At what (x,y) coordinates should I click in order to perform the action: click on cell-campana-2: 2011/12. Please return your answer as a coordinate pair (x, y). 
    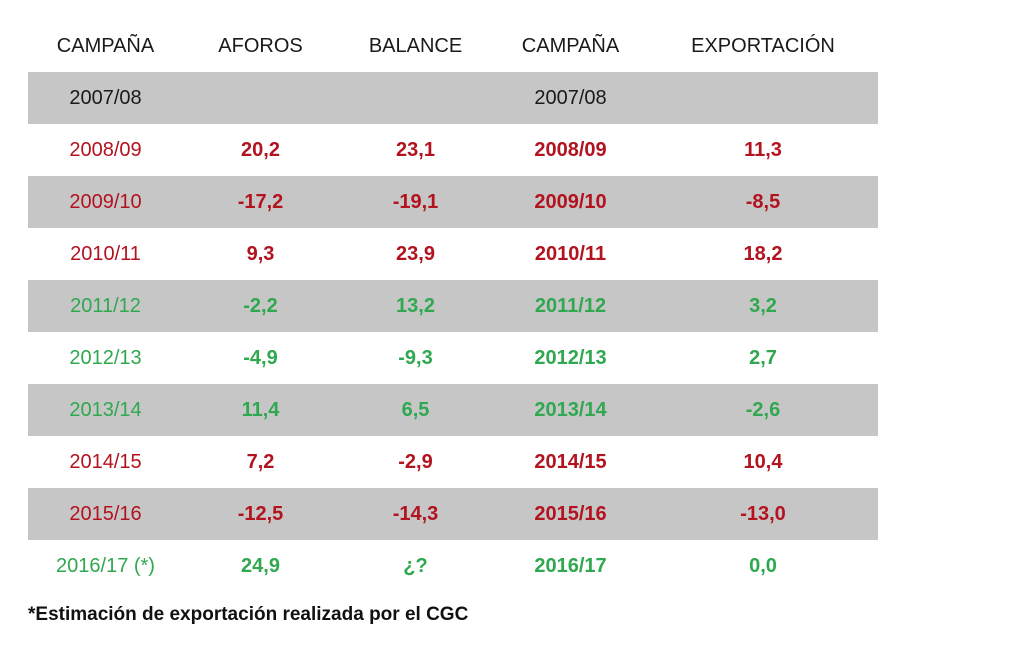
    Looking at the image, I should click on (570, 305).